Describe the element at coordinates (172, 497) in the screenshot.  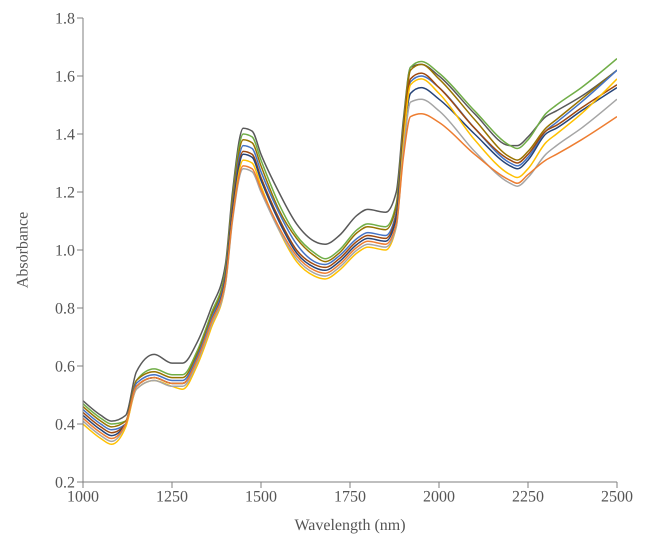
I see `x-tick-label: 1250` at that location.